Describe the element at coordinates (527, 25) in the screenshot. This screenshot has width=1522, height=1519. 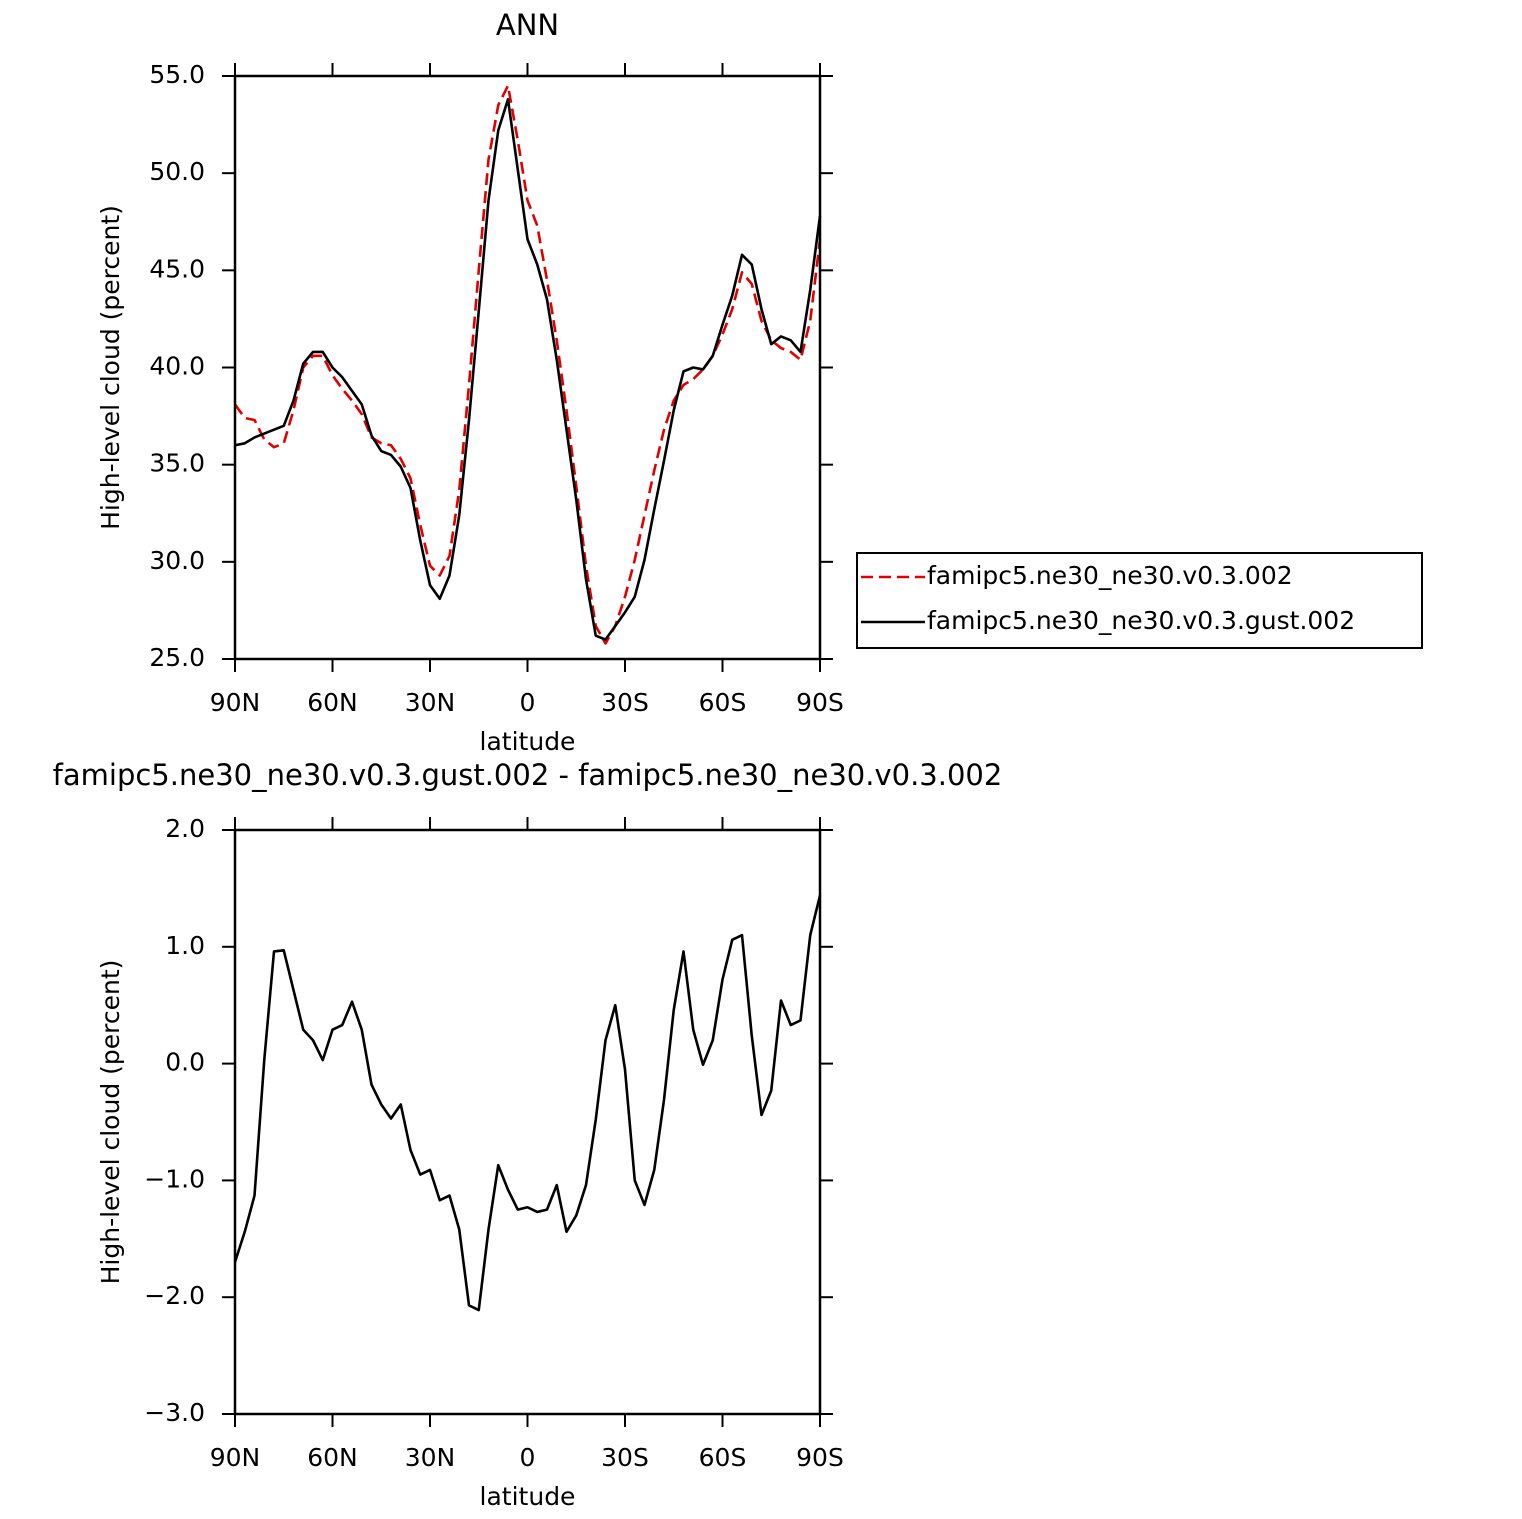
I see `chart-title: ANN` at that location.